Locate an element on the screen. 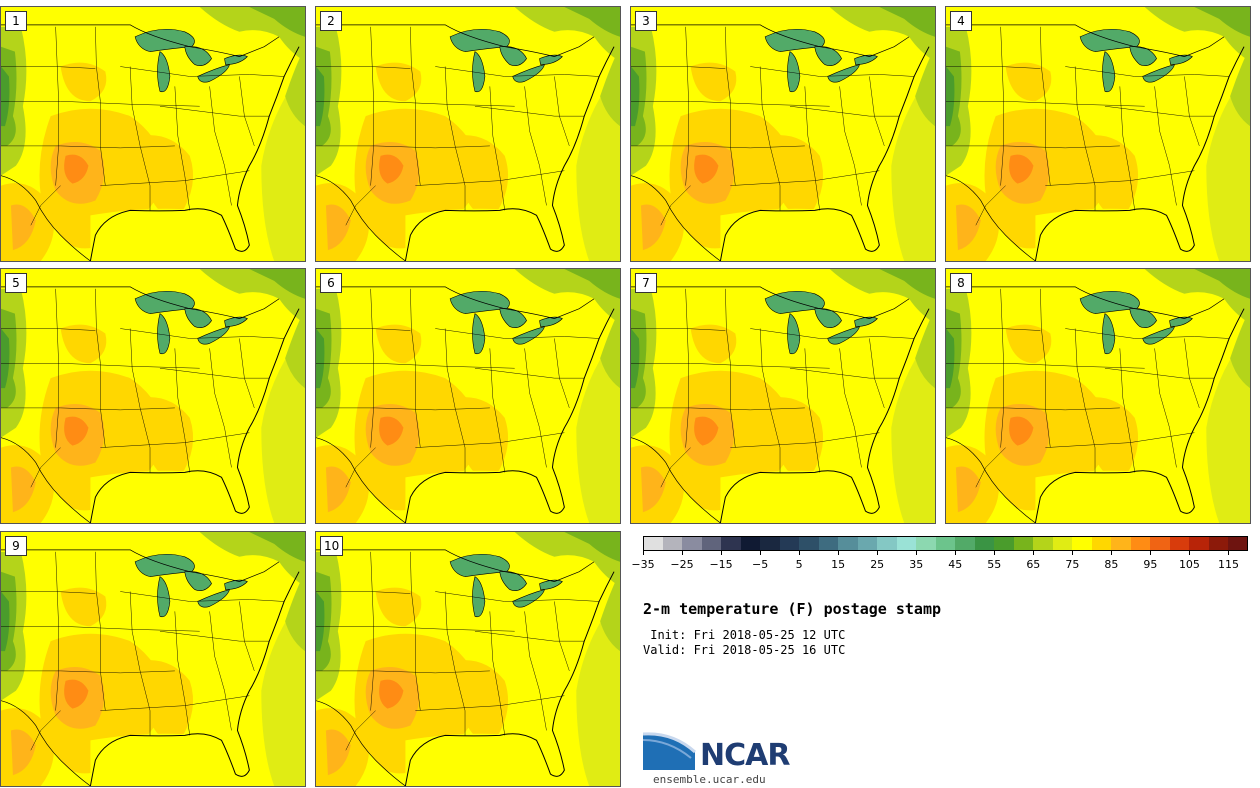 The width and height of the screenshot is (1260, 788). postage-stamp-member-4: 4 is located at coordinates (1098, 134).